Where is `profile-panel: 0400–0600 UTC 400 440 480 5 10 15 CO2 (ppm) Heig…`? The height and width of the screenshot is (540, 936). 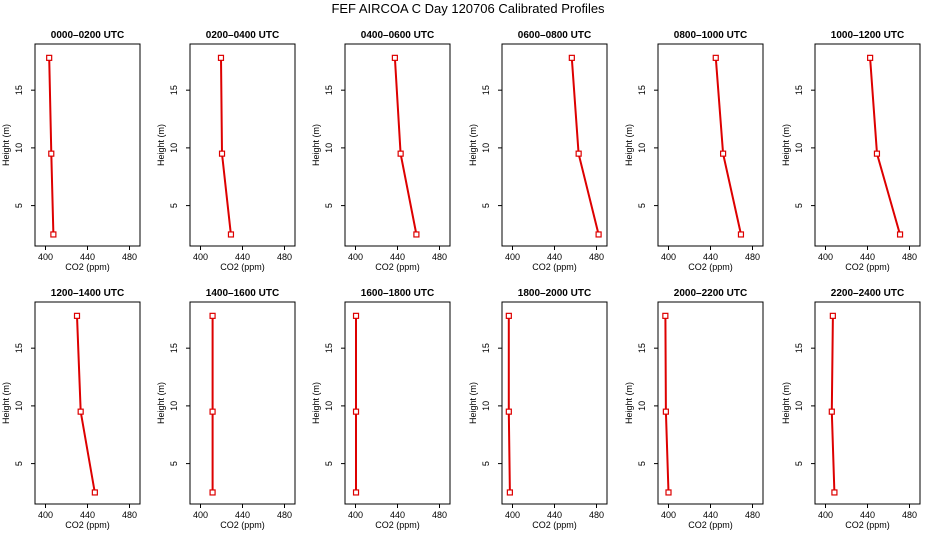 profile-panel: 0400–0600 UTC 400 440 480 5 10 15 CO2 (ppm) Heig… is located at coordinates (381, 151).